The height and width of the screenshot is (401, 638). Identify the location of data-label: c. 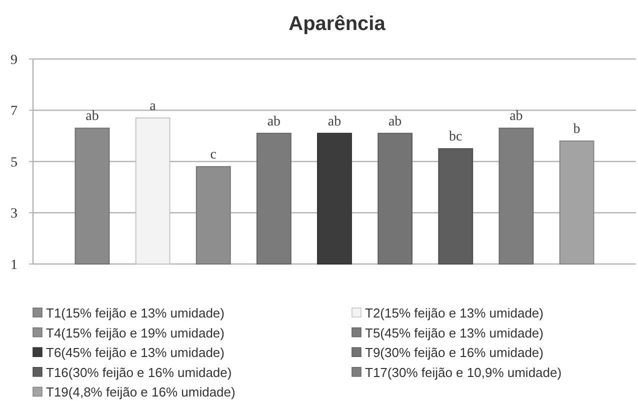
(213, 155).